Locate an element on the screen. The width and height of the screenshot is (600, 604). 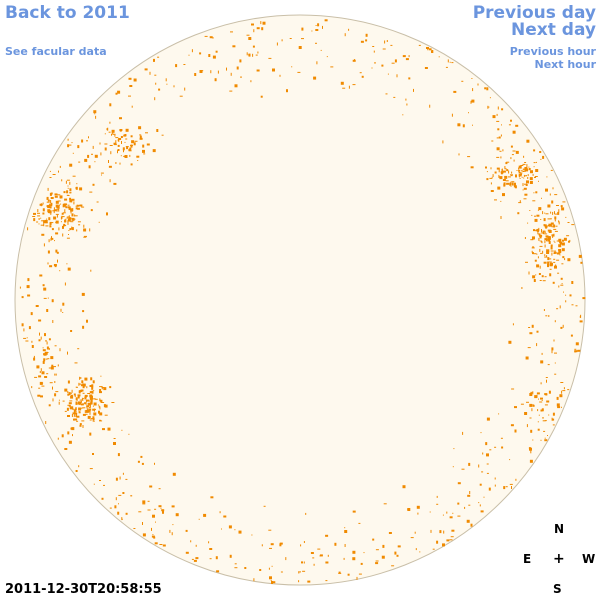
next-day-link: Next day is located at coordinates (553, 30).